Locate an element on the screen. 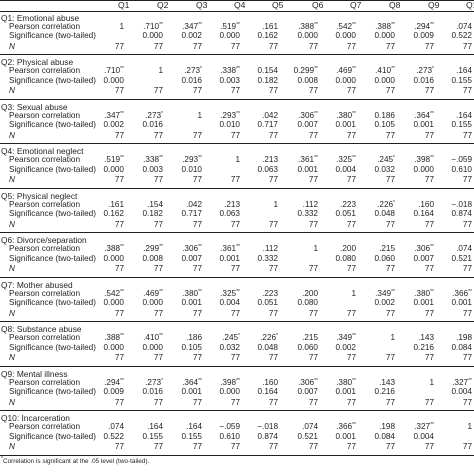  table-cell: 0.063 is located at coordinates (268, 169).